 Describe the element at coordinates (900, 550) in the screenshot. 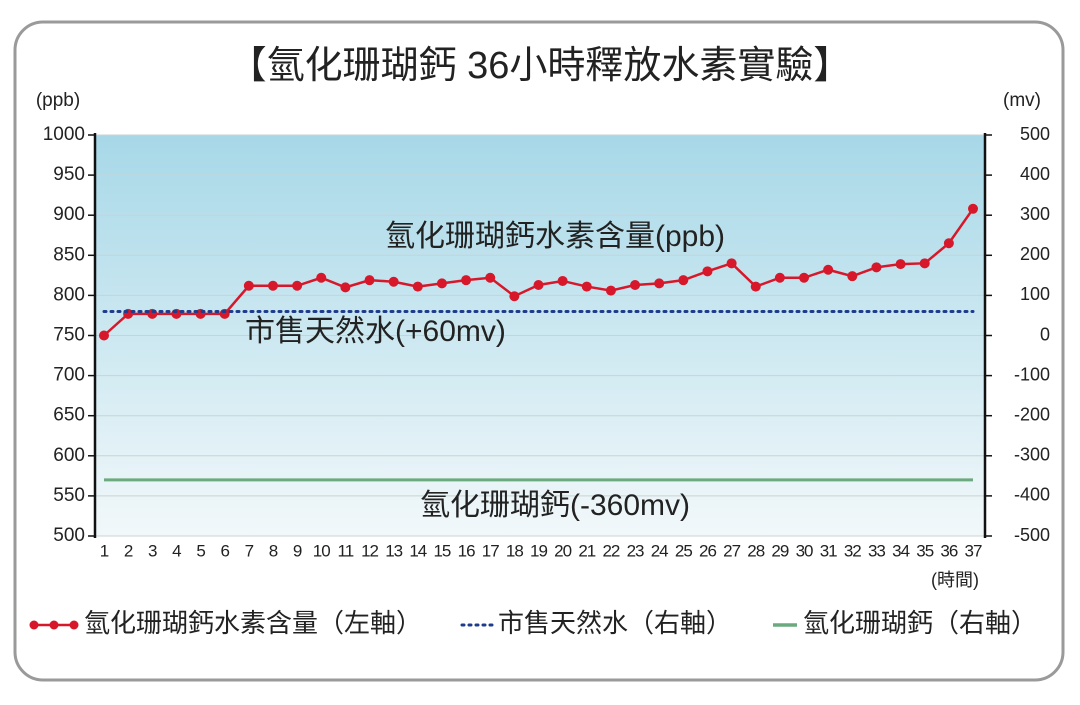

I see `x-tick-label: 34` at that location.